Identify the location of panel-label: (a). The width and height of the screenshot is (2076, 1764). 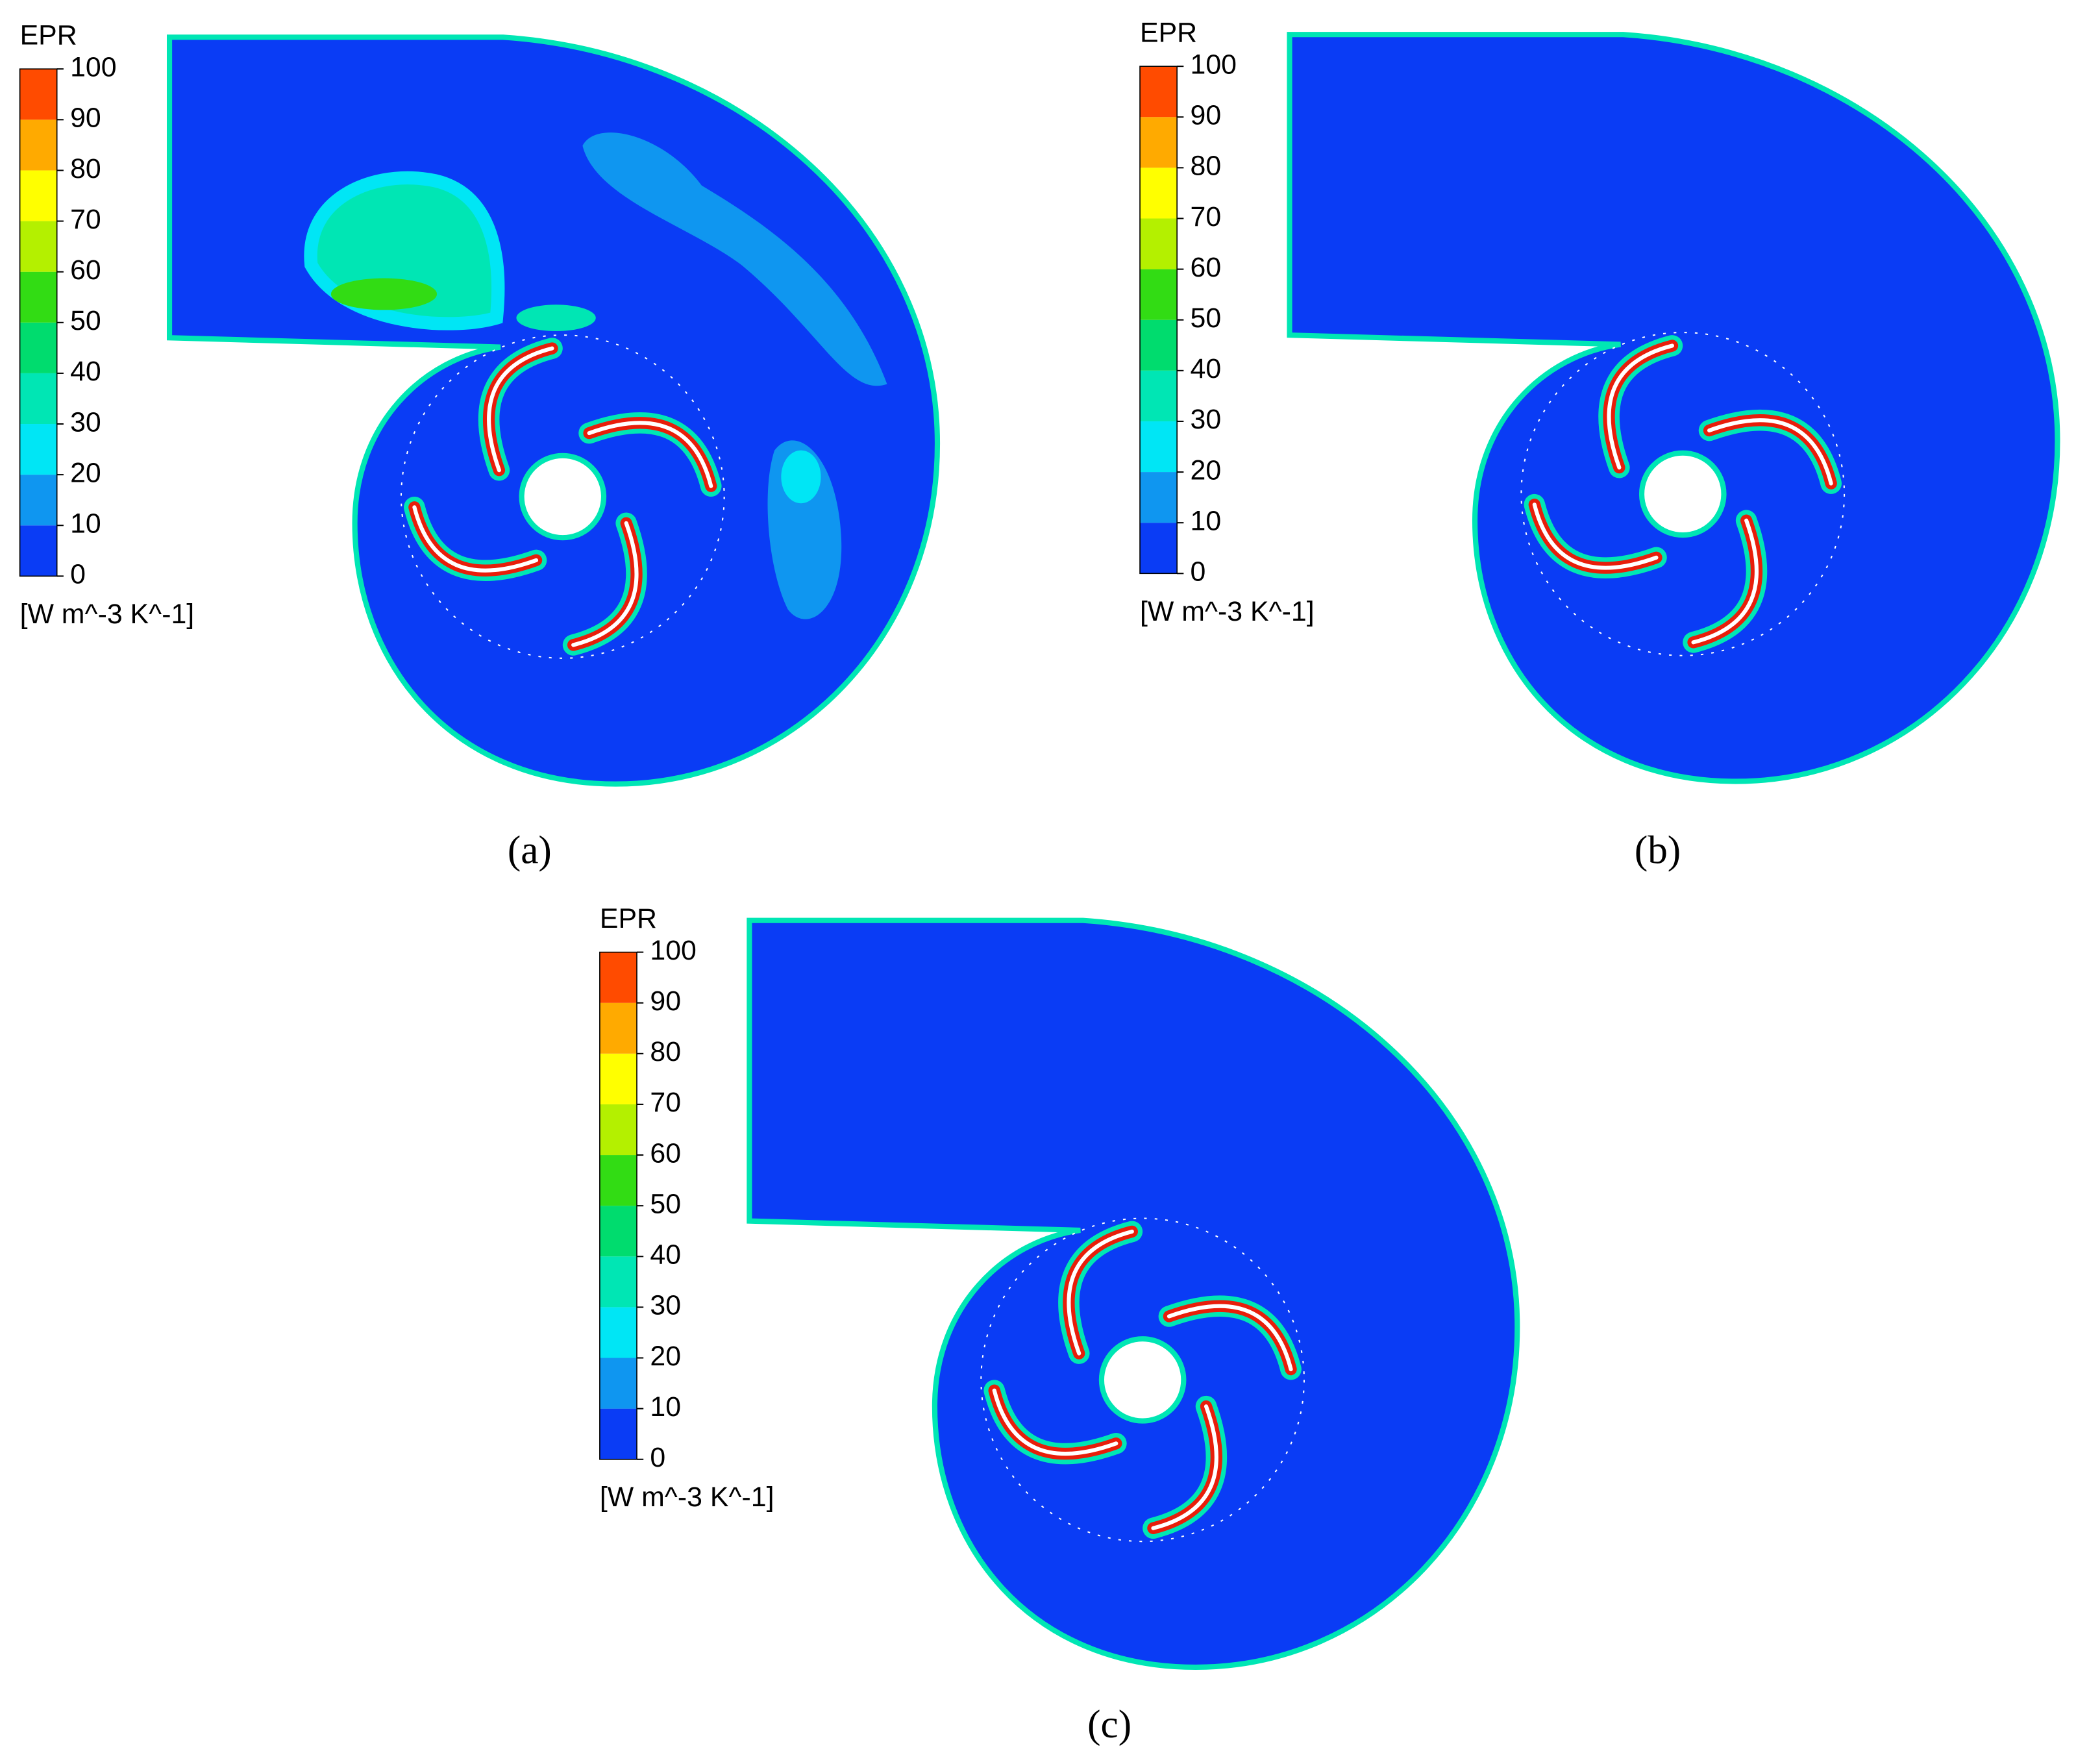
(530, 850).